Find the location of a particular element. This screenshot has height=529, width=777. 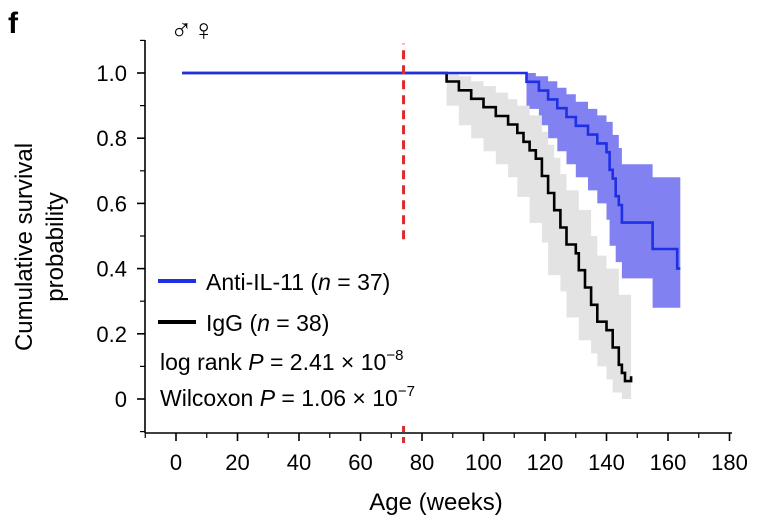

wilcoxon-stat: Wilcoxon P = 1.06 × 10−7 is located at coordinates (287, 397).